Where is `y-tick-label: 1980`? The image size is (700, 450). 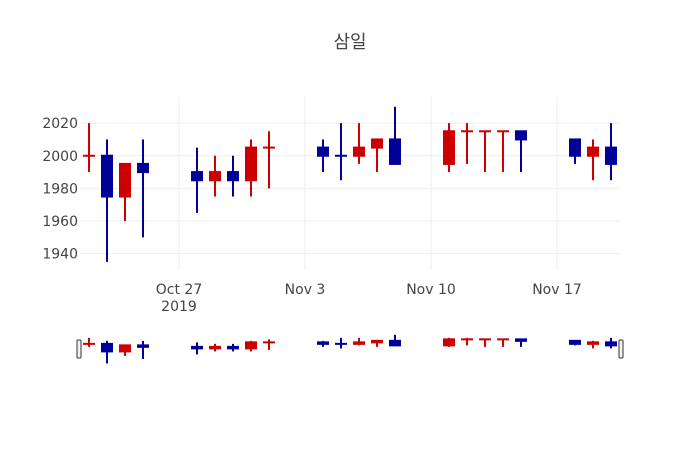 y-tick-label: 1980 is located at coordinates (60, 189).